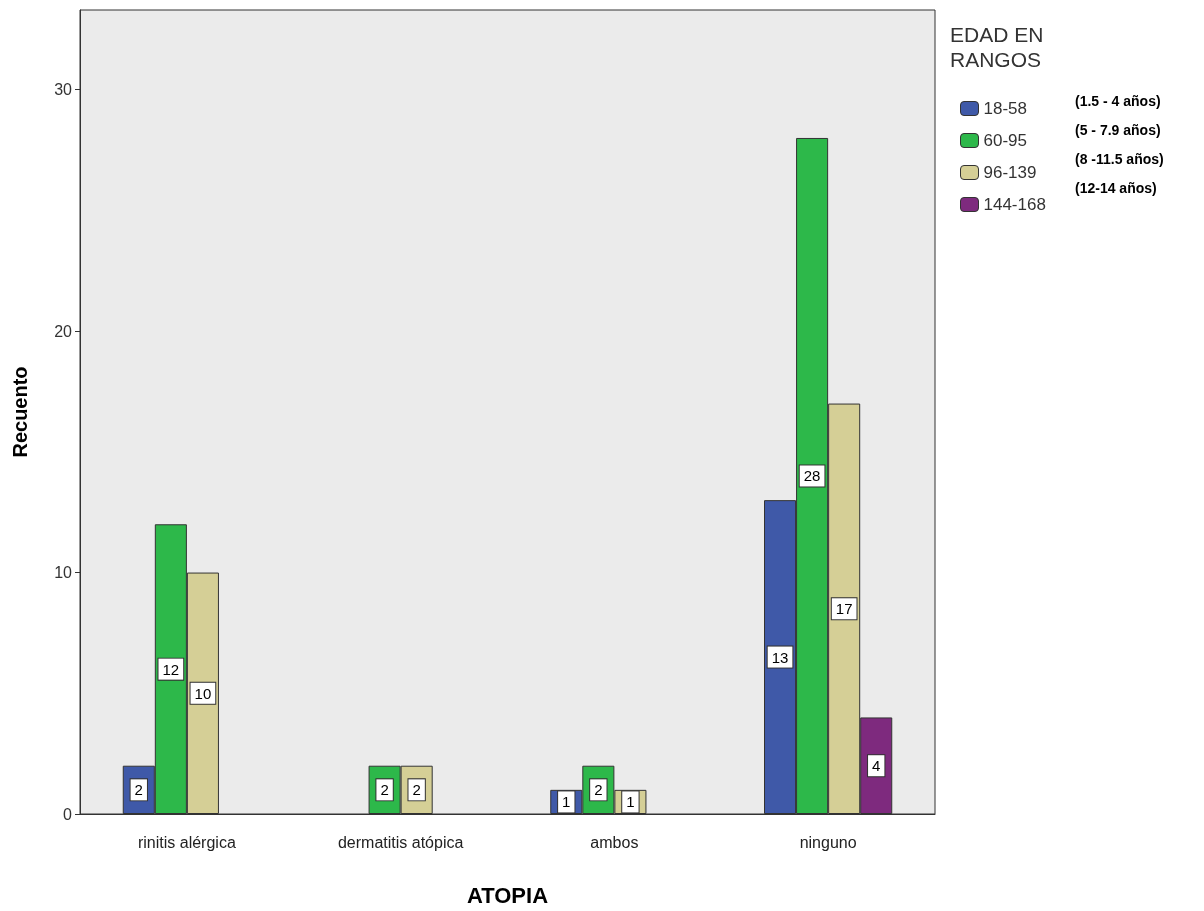 The width and height of the screenshot is (1204, 911). I want to click on data-label: 4, so click(876, 766).